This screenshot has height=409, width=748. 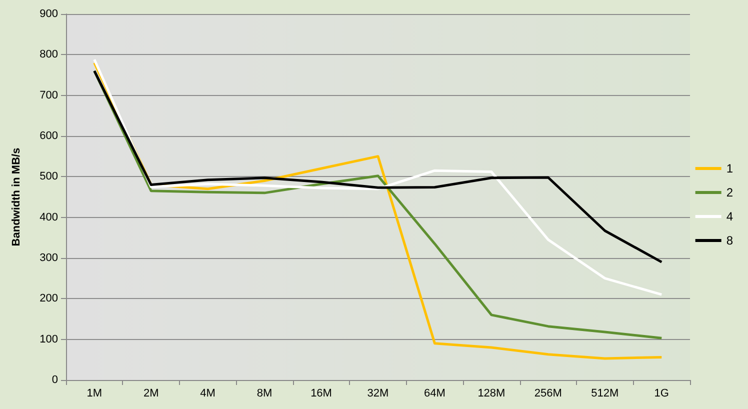 What do you see at coordinates (548, 394) in the screenshot?
I see `x-tick-label: 256M` at bounding box center [548, 394].